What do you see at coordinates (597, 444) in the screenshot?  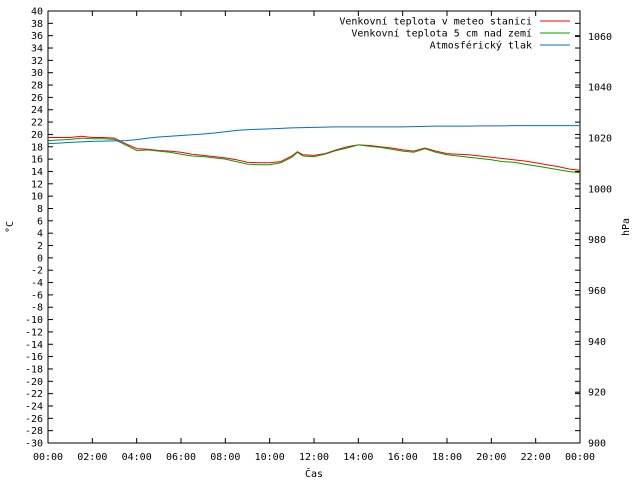 I see `y2-tick-label: 900` at bounding box center [597, 444].